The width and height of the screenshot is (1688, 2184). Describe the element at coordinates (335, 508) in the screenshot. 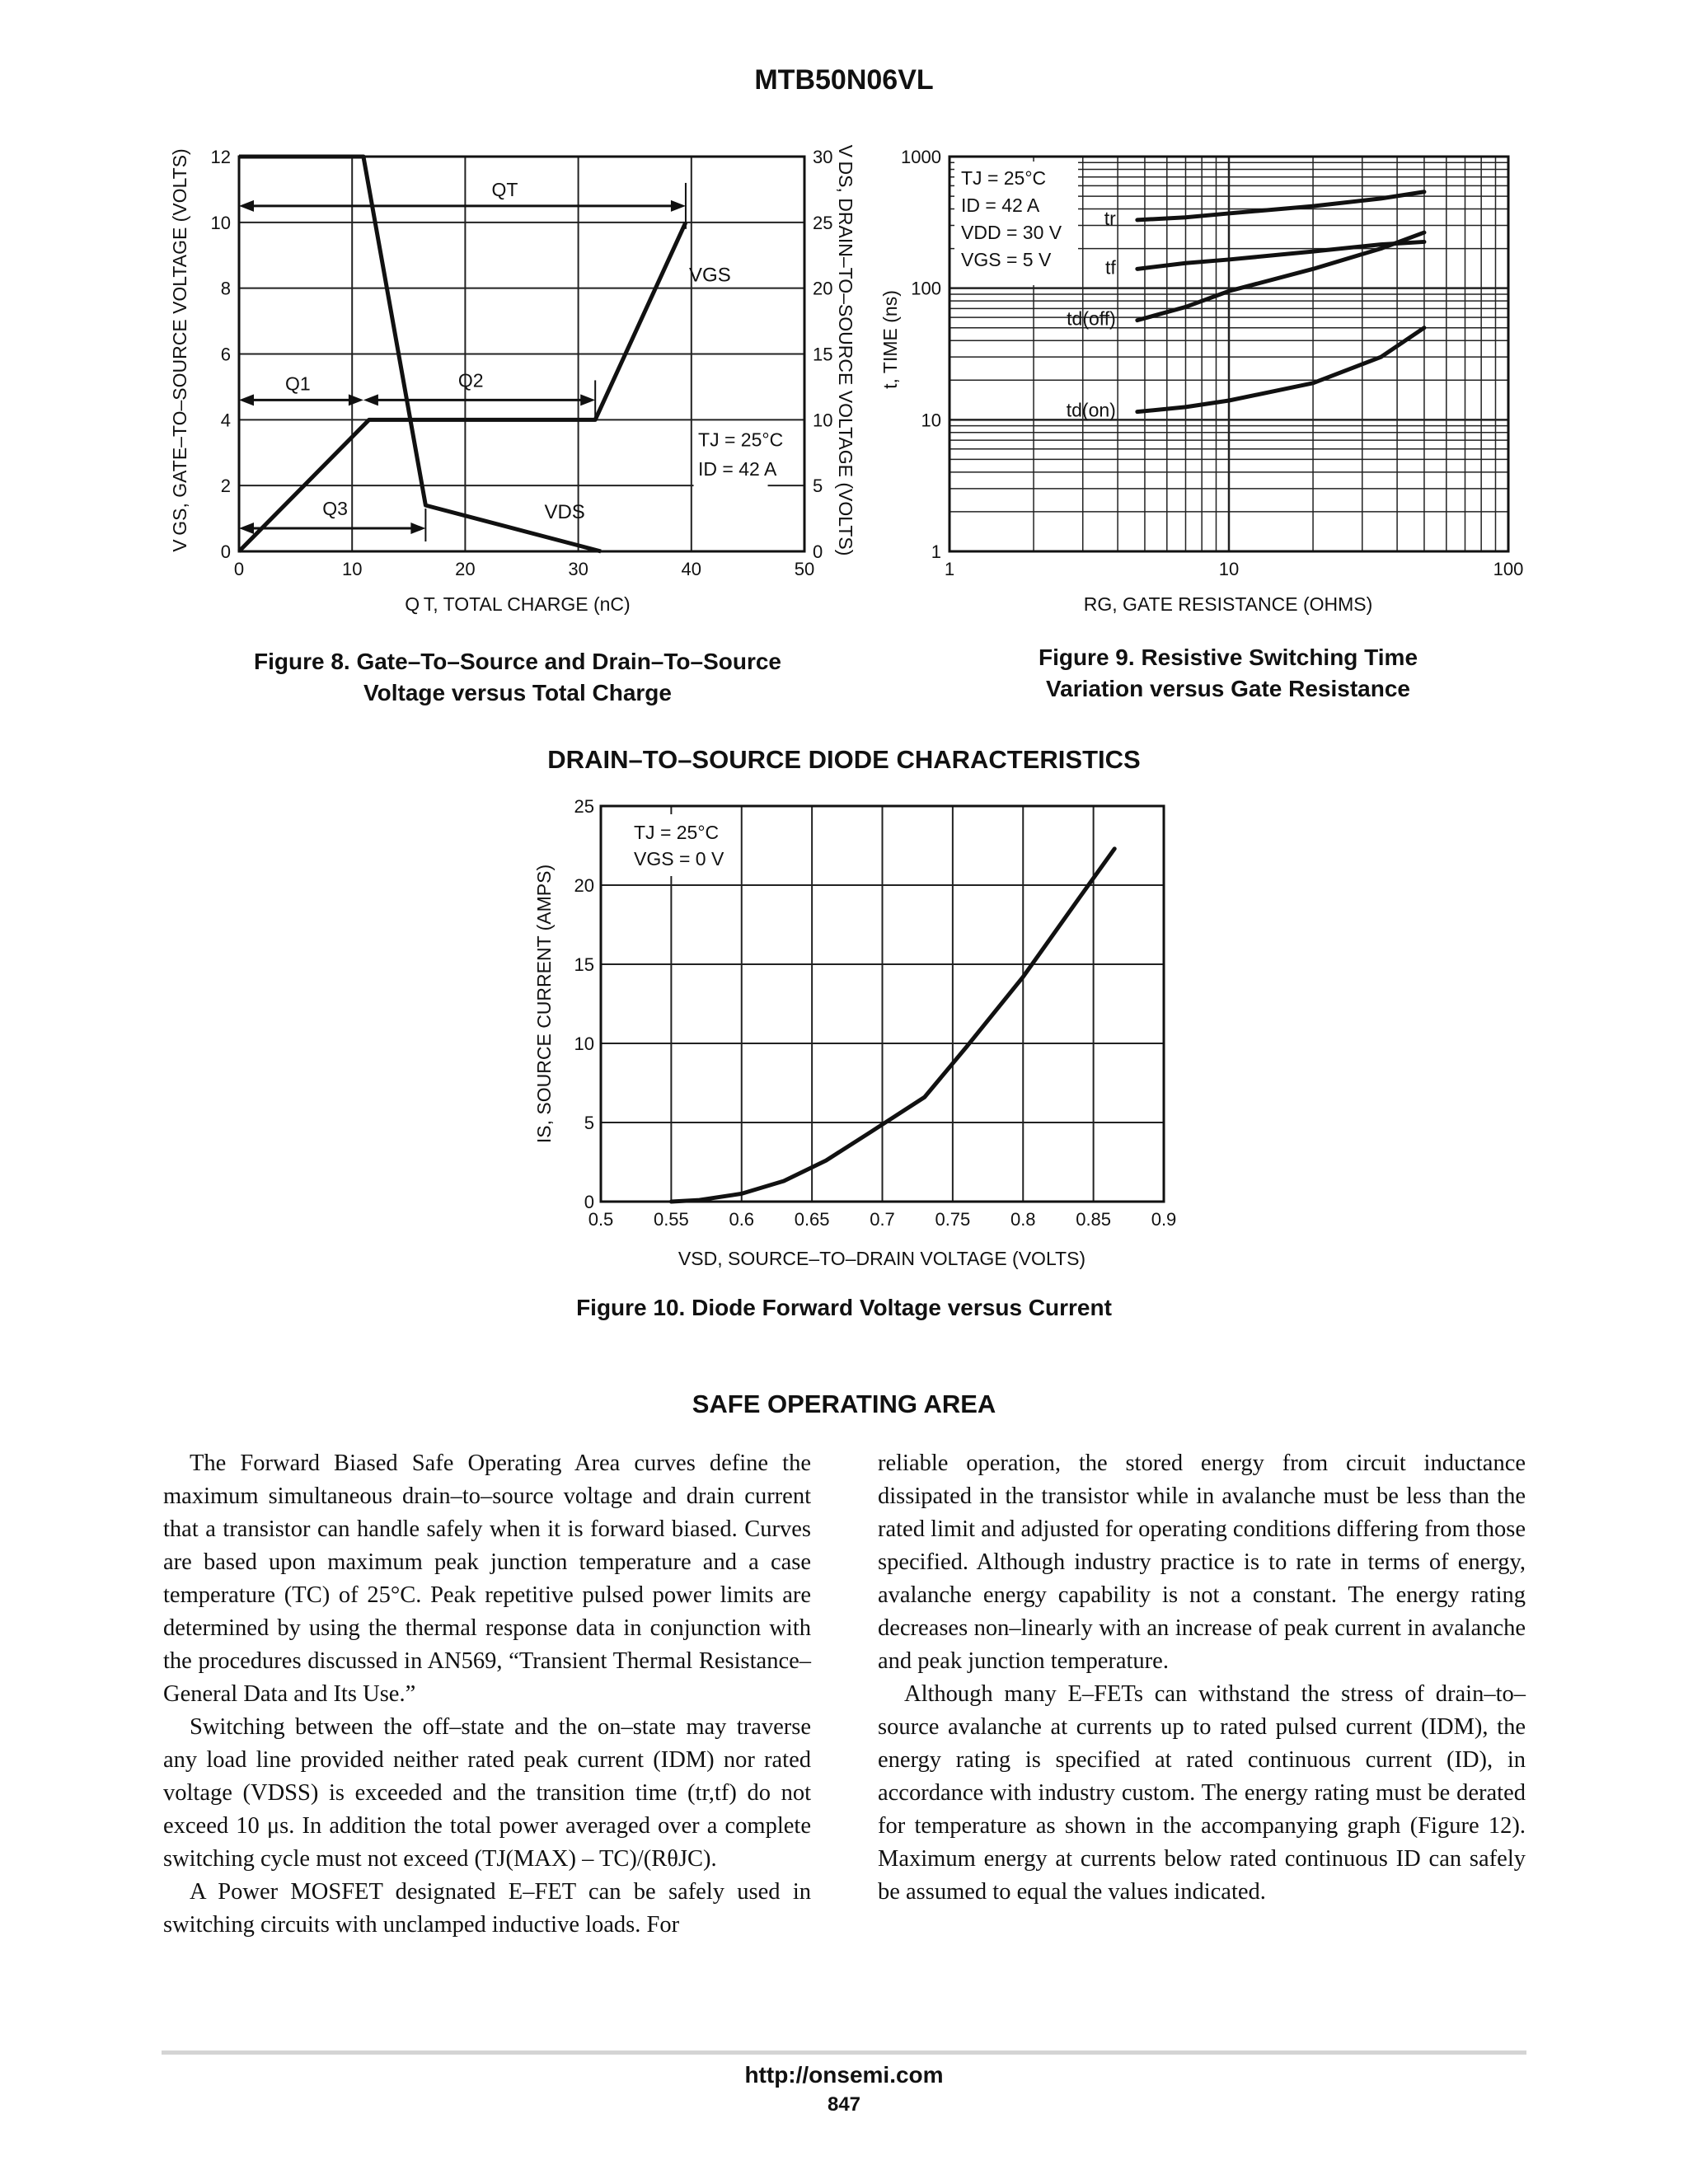

I see `fig8-q3-label: Q3` at that location.